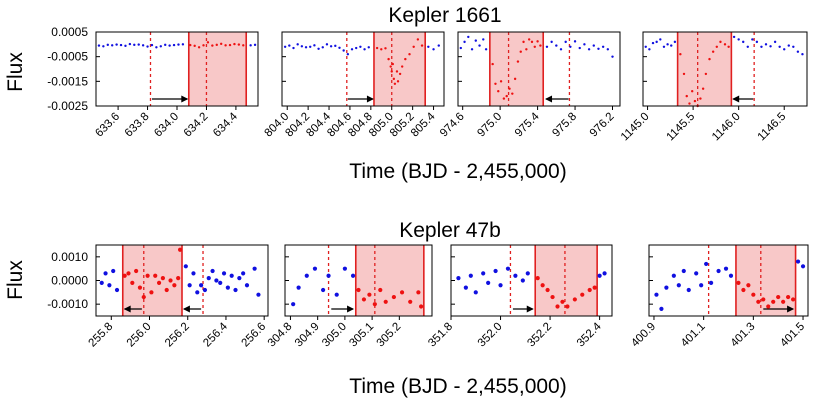  I want to click on title-kepler-47b: Kepler 47b, so click(450, 230).